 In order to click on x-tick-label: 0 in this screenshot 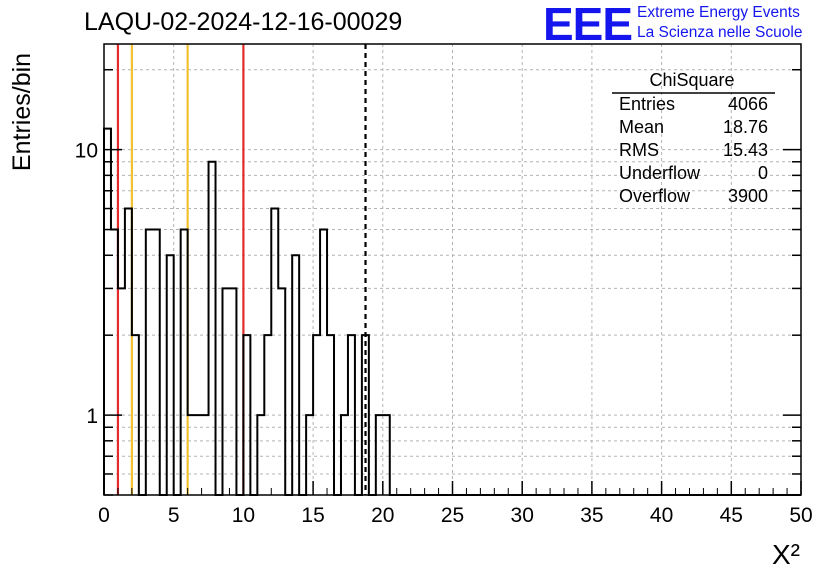, I will do `click(104, 515)`.